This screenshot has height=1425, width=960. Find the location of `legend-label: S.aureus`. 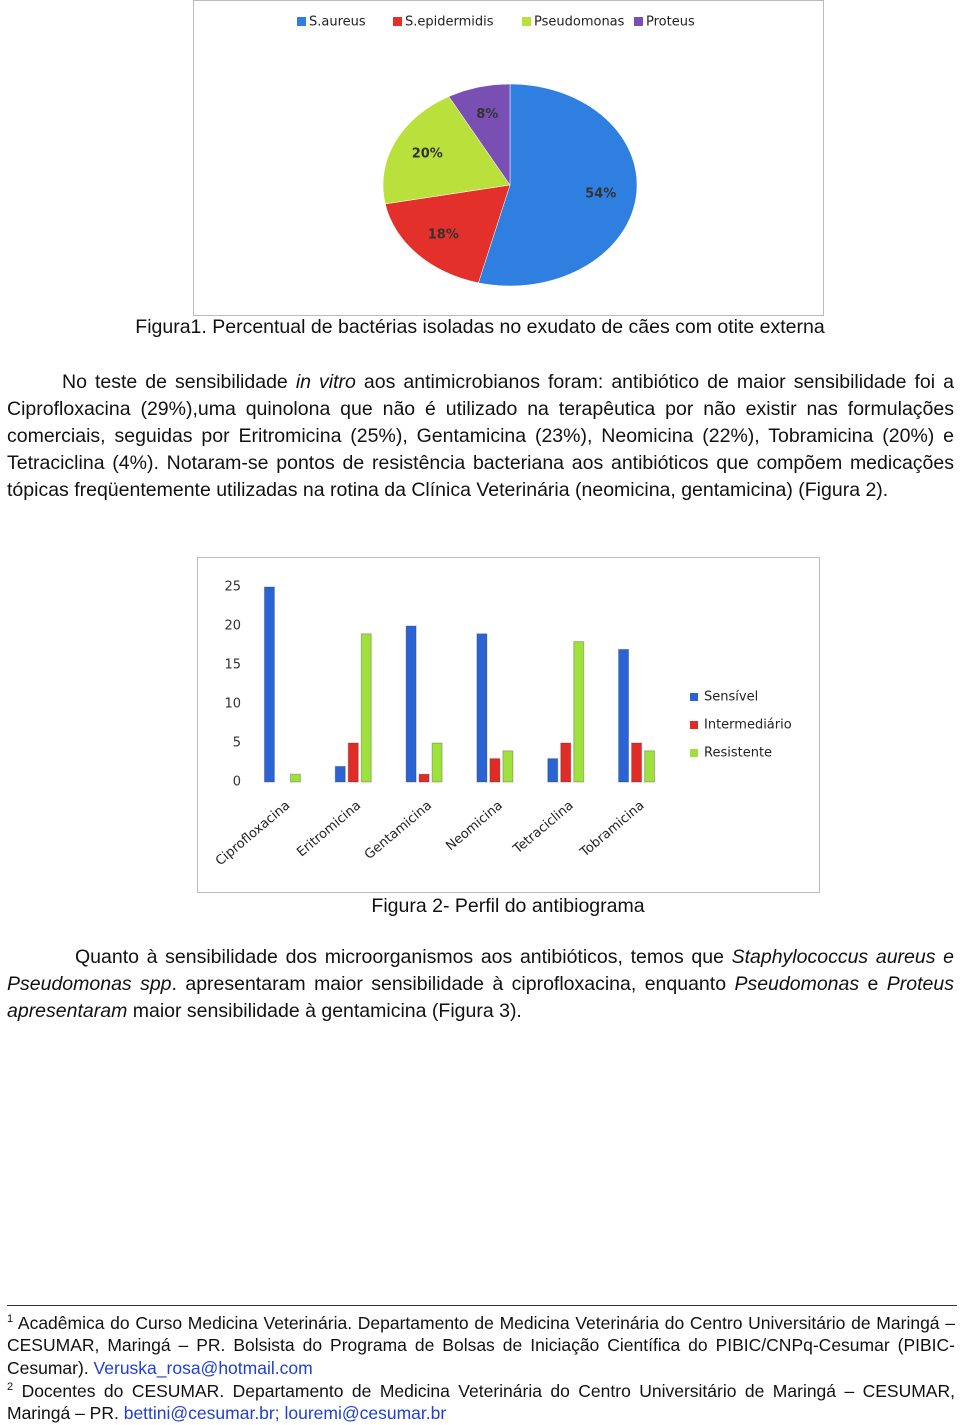

legend-label: S.aureus is located at coordinates (337, 22).